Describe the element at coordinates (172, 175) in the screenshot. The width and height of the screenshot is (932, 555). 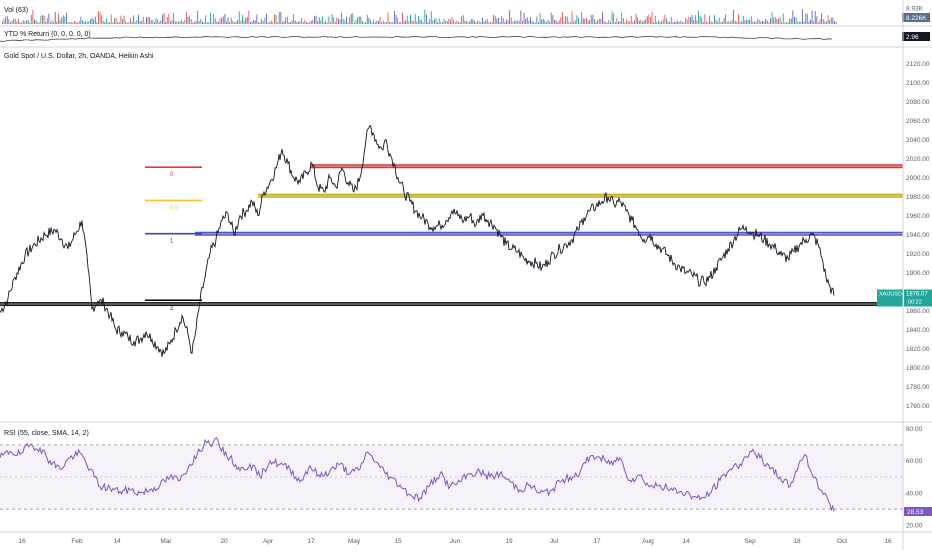
I see `fib-label-0: 0` at that location.